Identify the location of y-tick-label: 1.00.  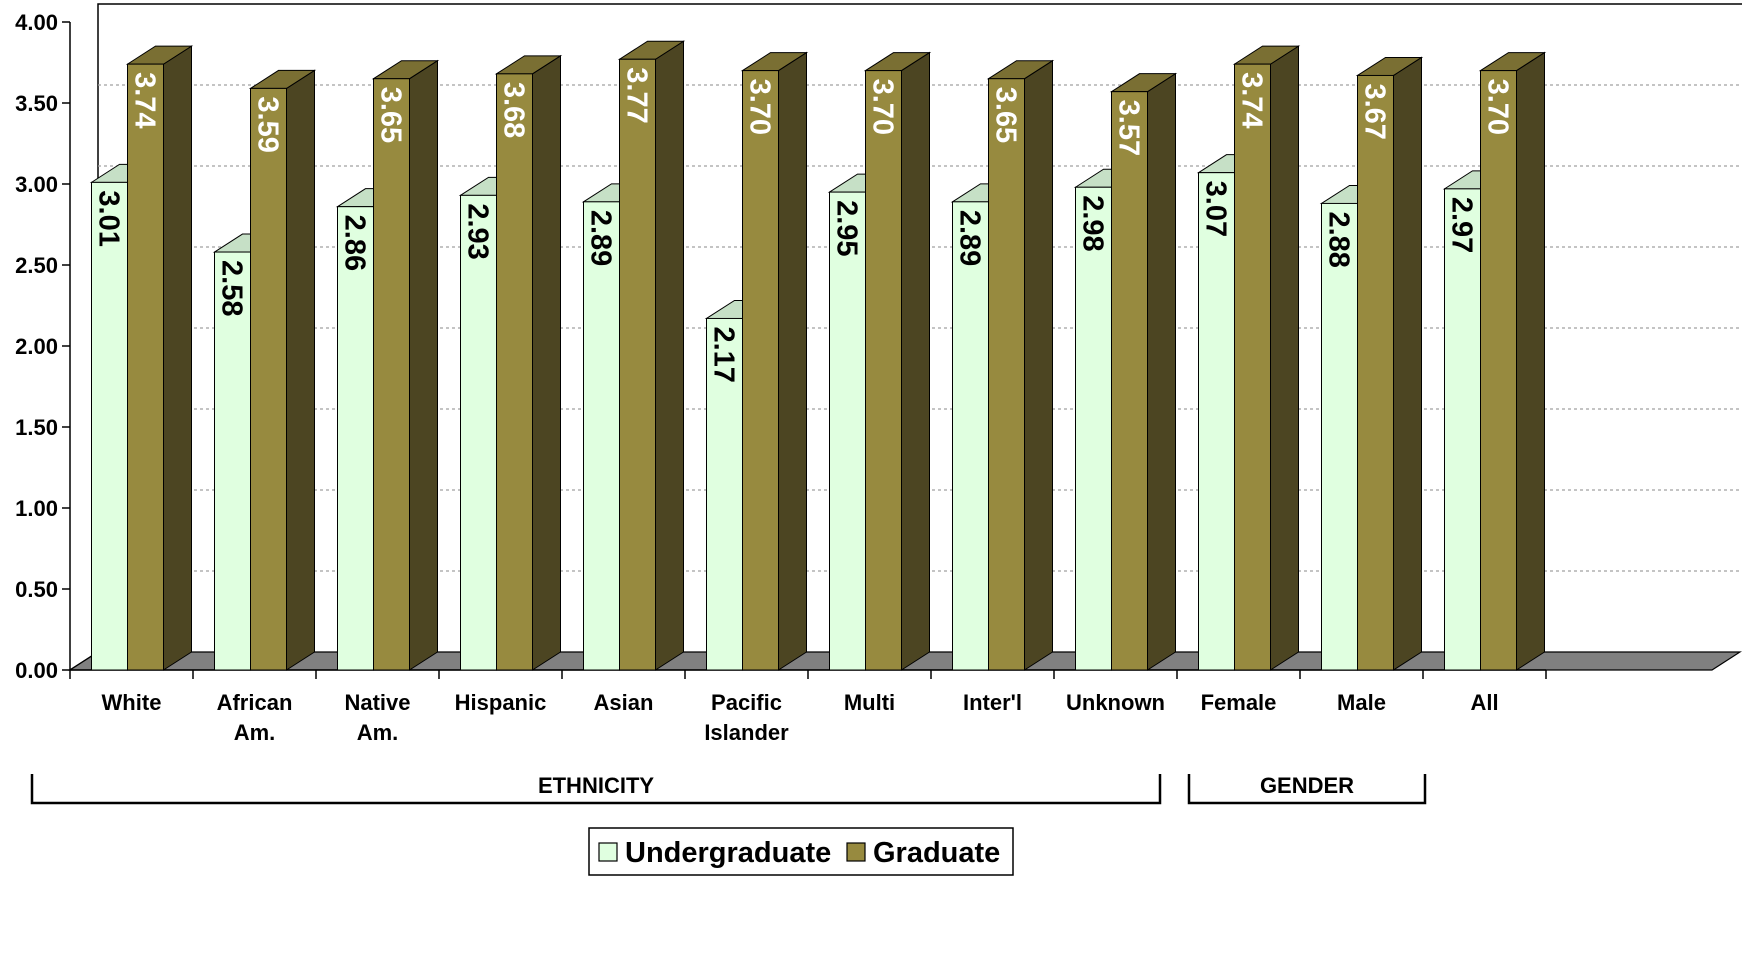
(36, 508).